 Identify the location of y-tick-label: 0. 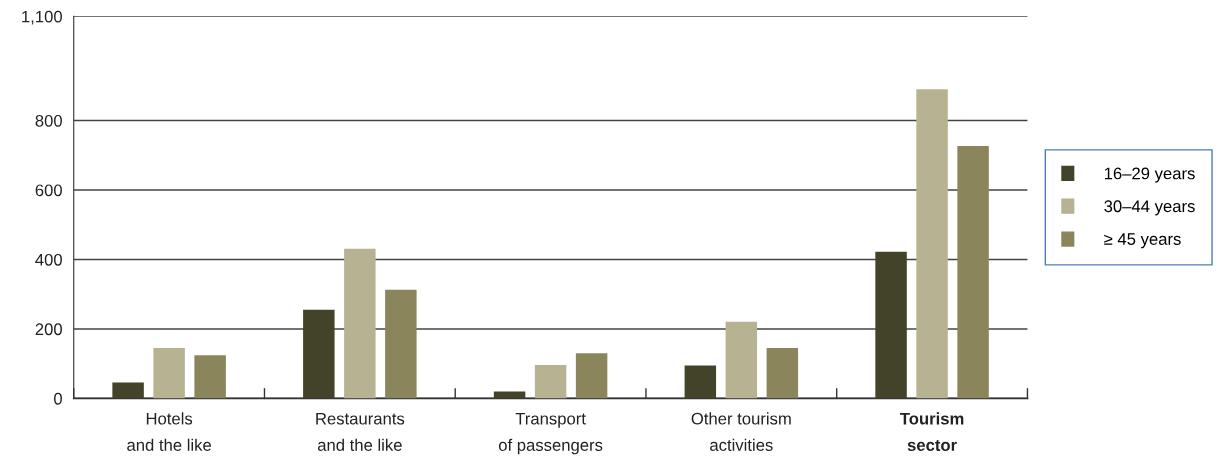
(58, 398).